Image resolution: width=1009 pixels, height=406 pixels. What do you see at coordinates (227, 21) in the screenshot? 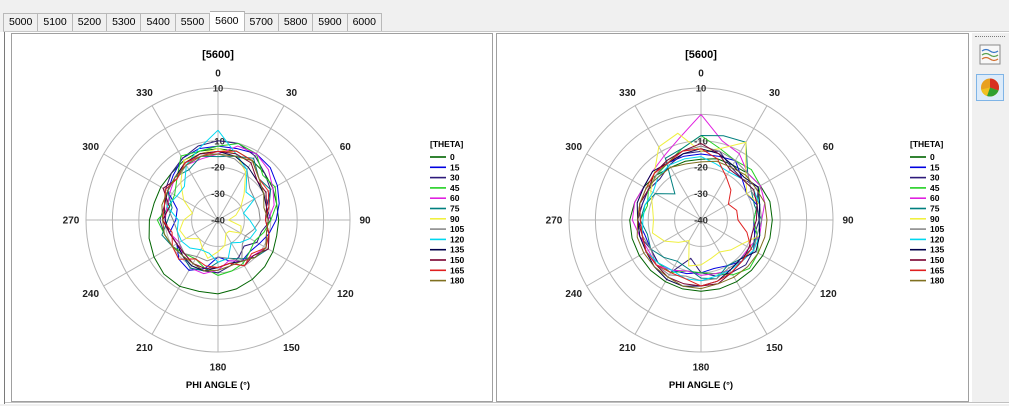
I see `tab-5600: 5600` at bounding box center [227, 21].